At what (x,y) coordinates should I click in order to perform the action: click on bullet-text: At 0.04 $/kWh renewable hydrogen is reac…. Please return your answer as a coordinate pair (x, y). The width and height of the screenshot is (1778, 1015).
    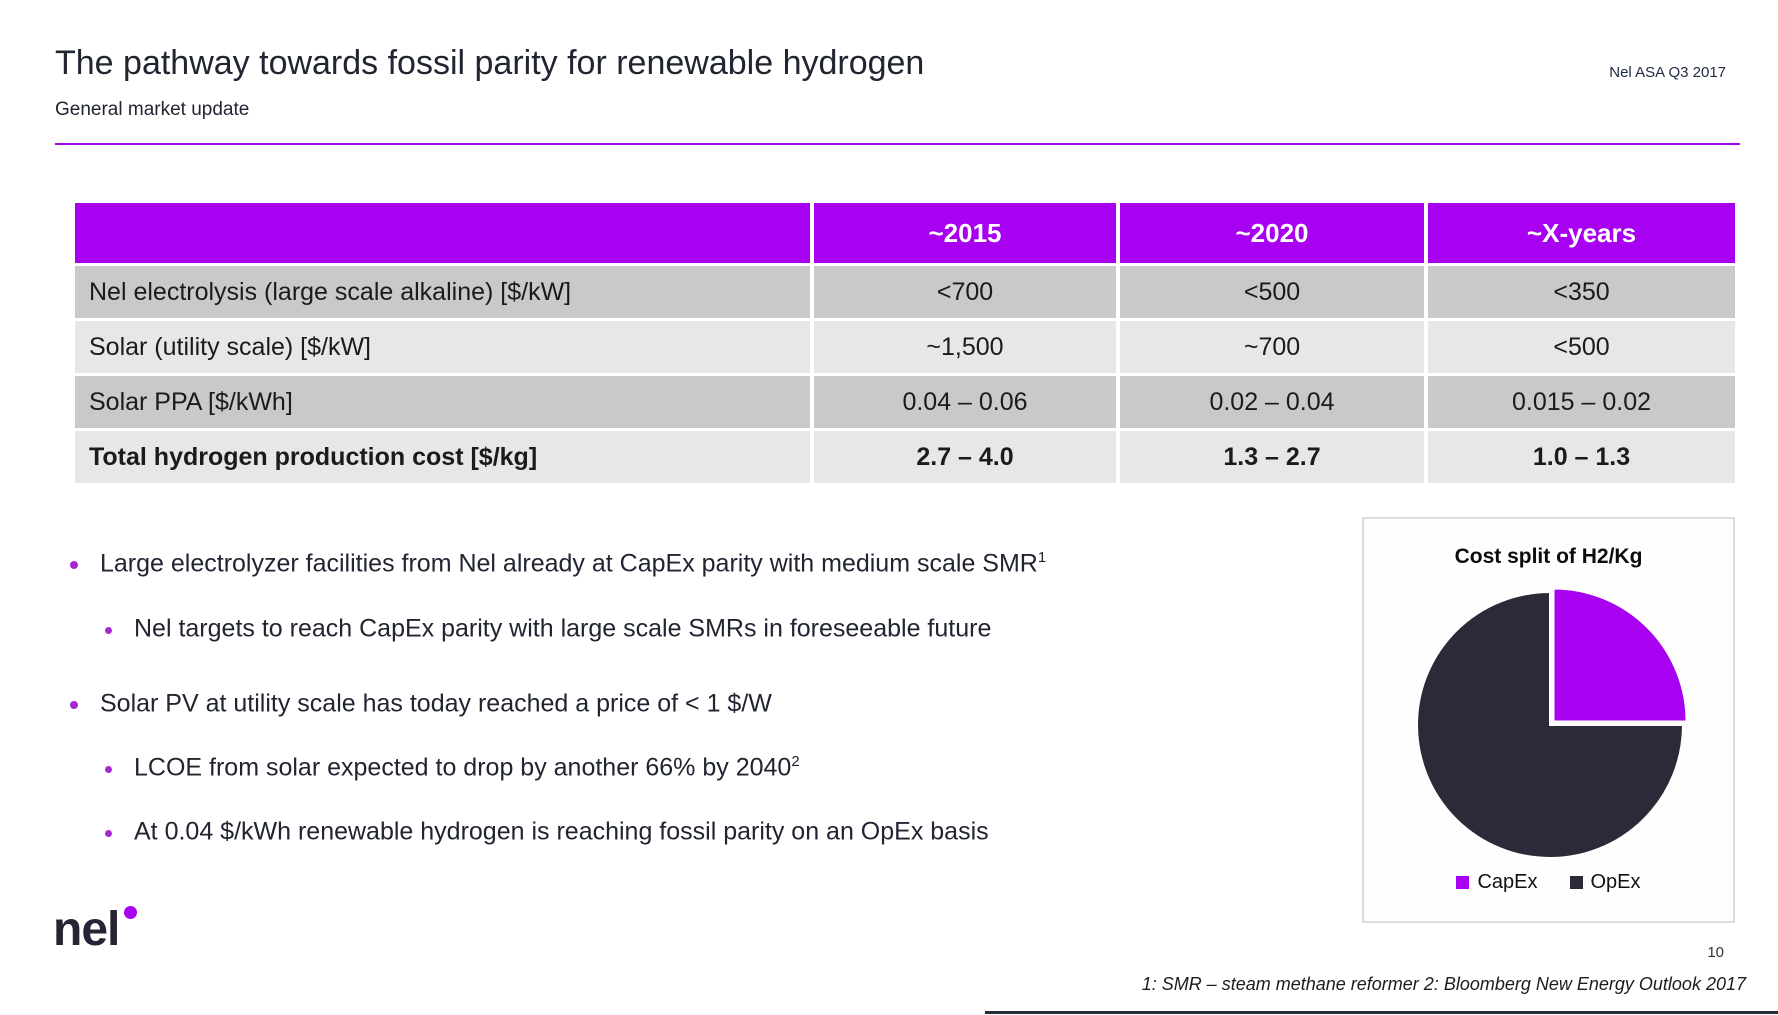
    Looking at the image, I should click on (561, 831).